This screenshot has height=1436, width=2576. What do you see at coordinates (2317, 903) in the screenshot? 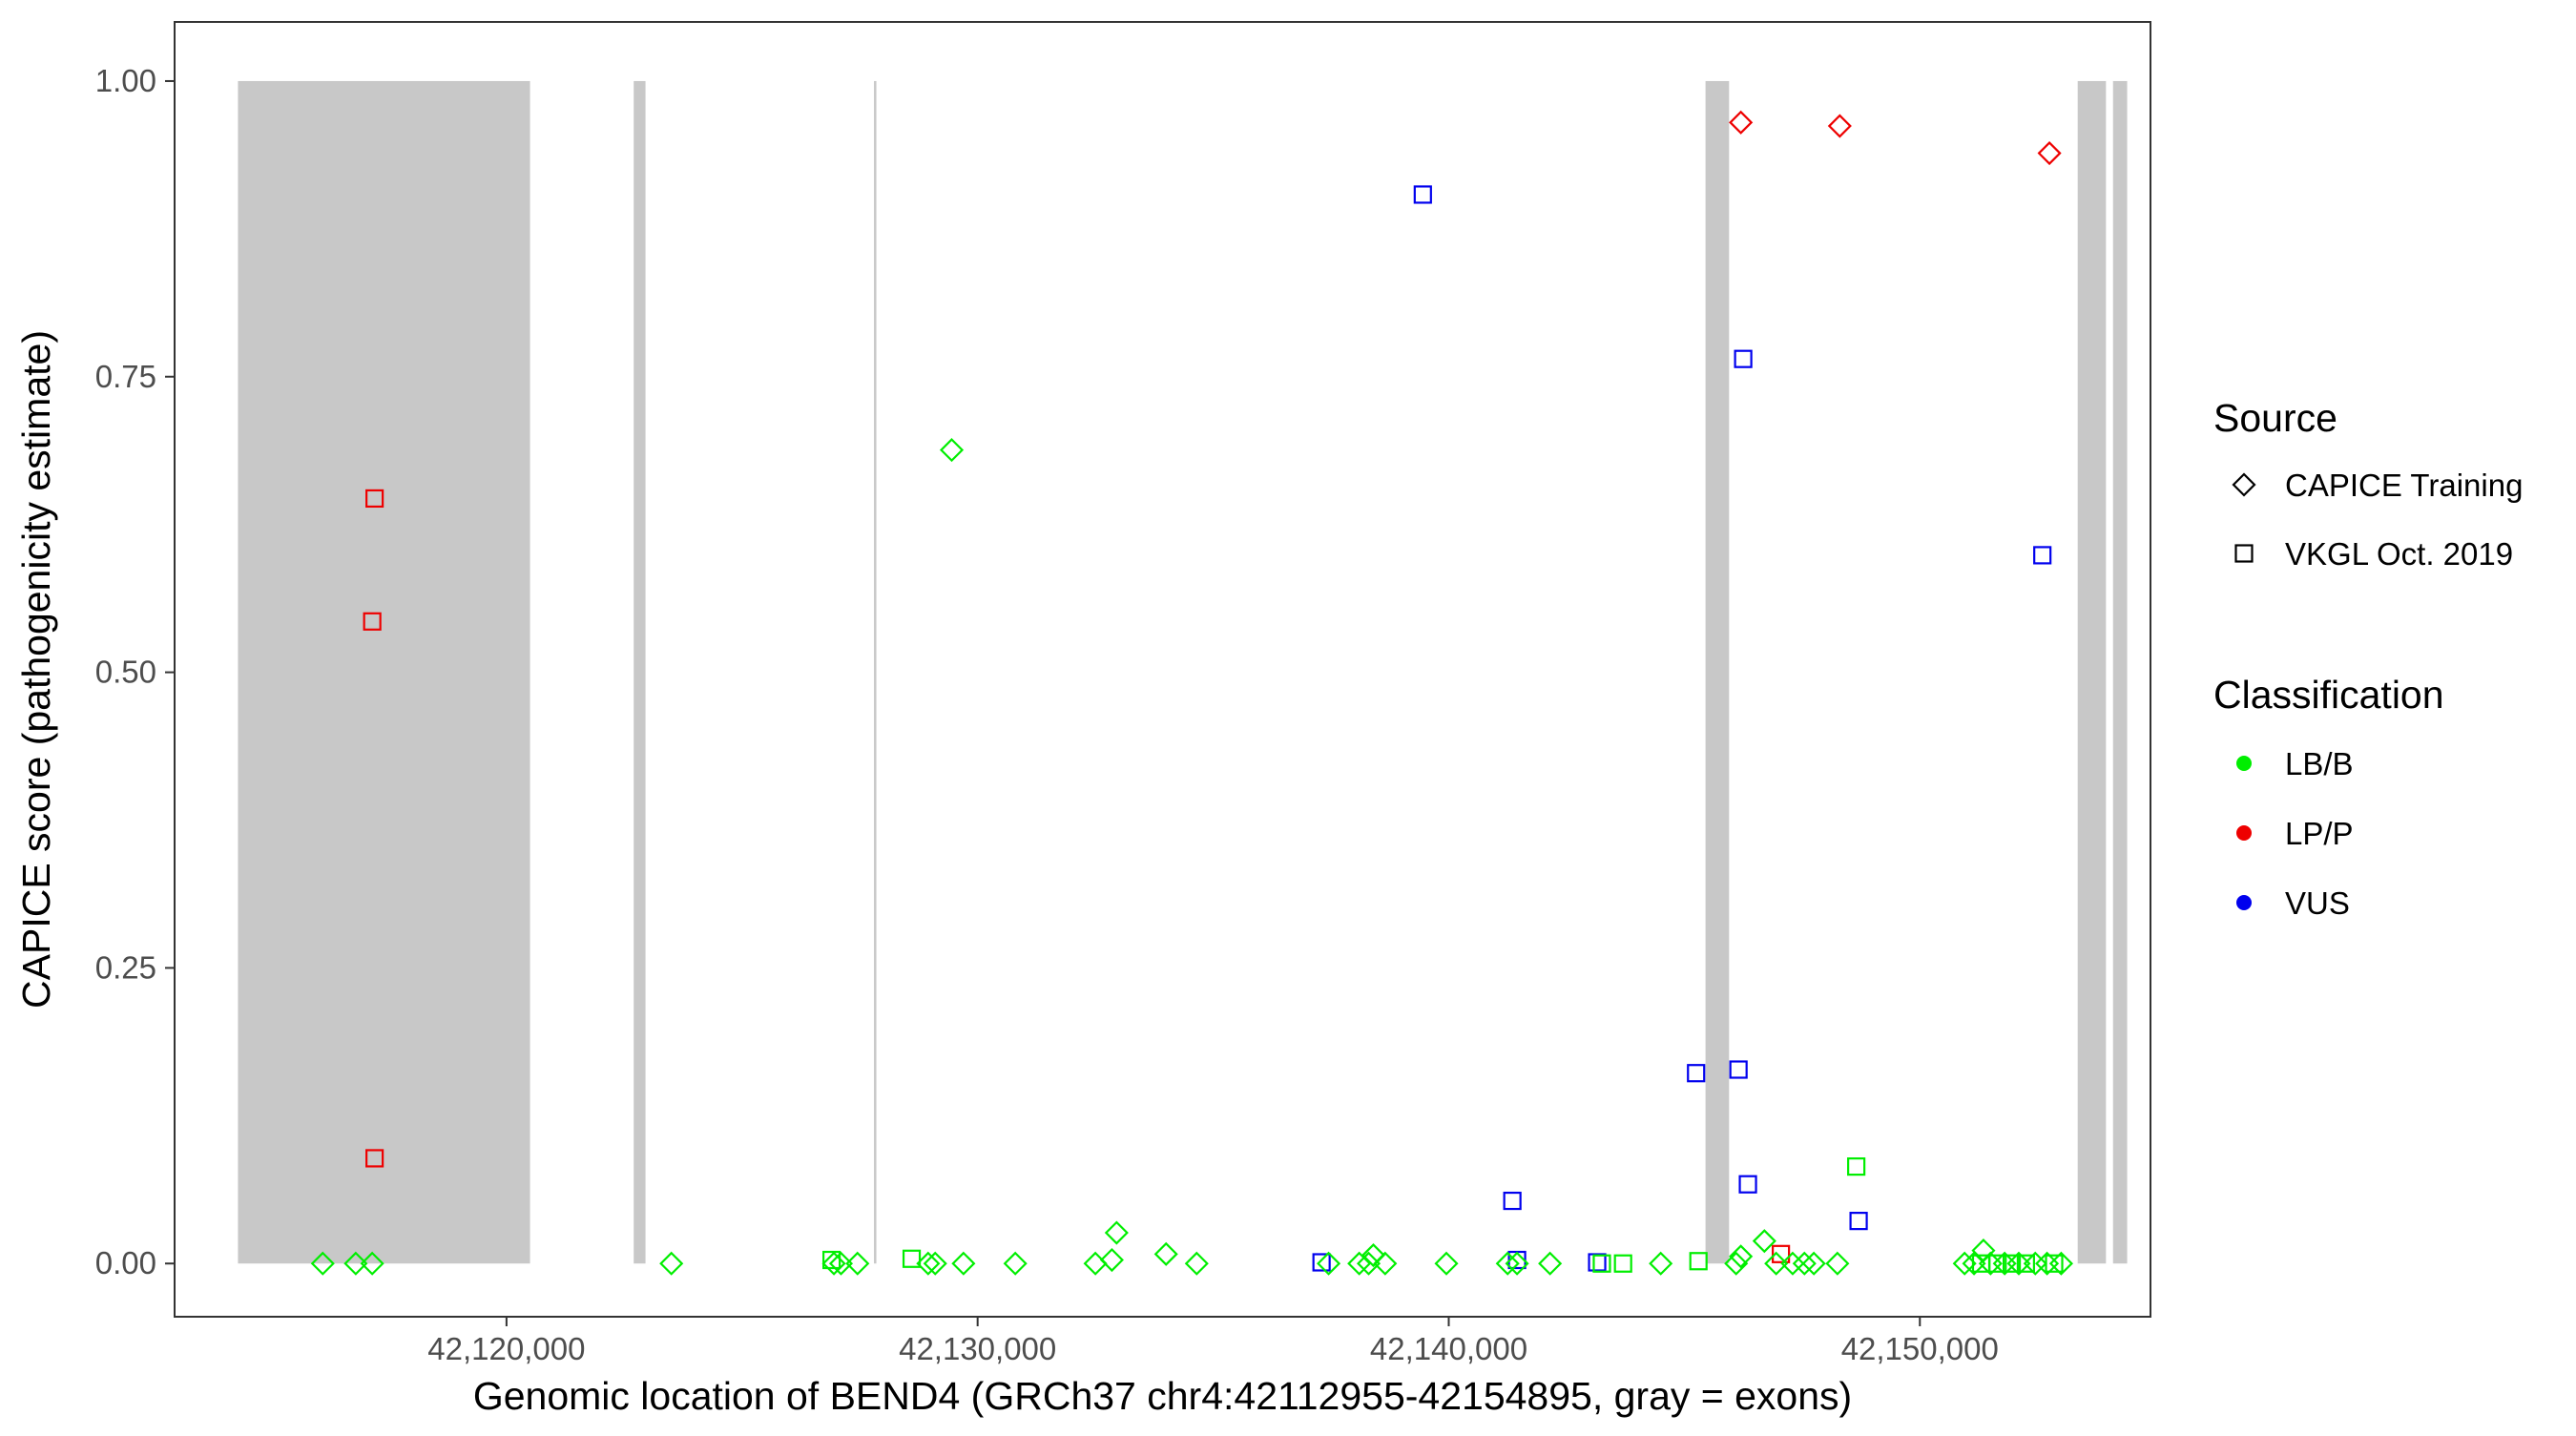
I see `legend-classification-label-3: VUS` at bounding box center [2317, 903].